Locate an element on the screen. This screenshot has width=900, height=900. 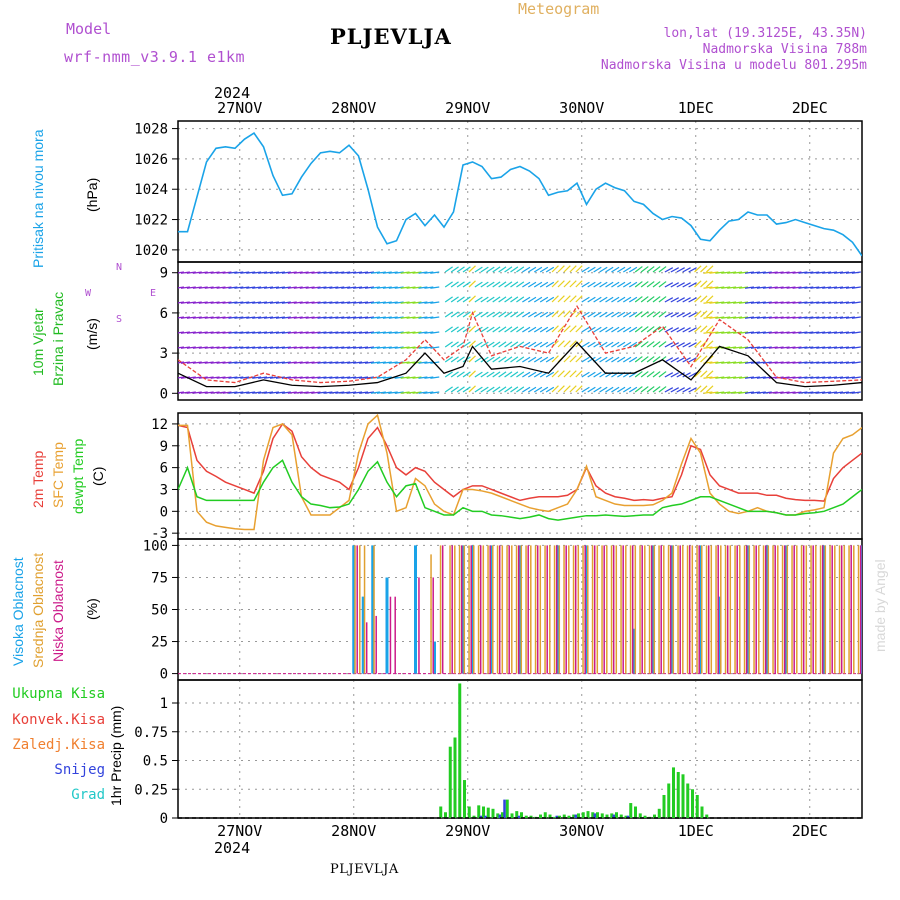
panel-frame is located at coordinates (520, 749).